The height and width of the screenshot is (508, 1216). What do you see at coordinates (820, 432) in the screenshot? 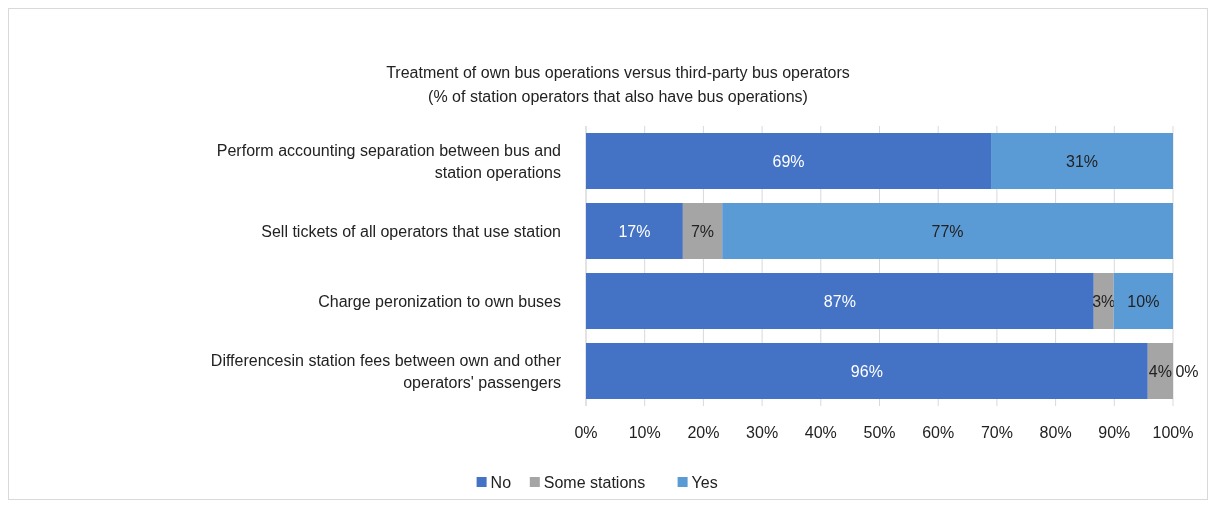
I see `x-tick-label: 40%` at bounding box center [820, 432].